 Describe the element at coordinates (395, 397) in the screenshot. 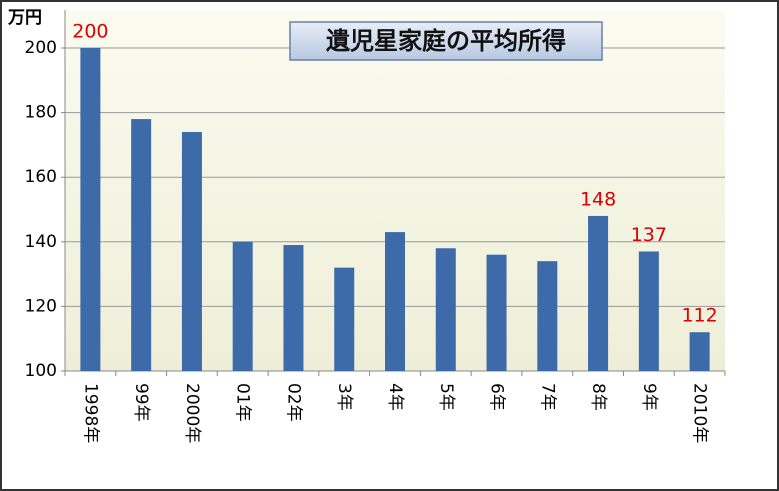

I see `x-tick-label: 4年` at that location.